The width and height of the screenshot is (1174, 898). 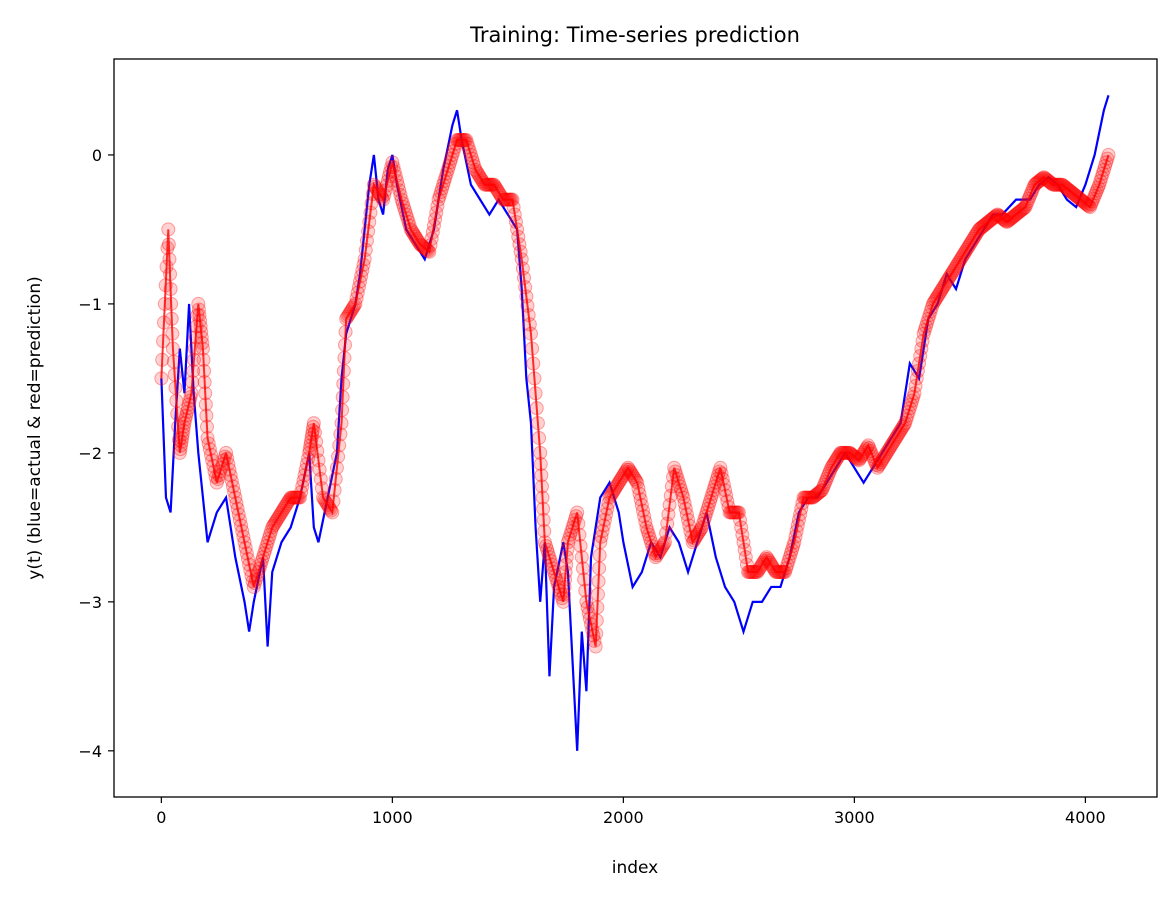 What do you see at coordinates (161, 817) in the screenshot?
I see `x-tick-label: 0` at bounding box center [161, 817].